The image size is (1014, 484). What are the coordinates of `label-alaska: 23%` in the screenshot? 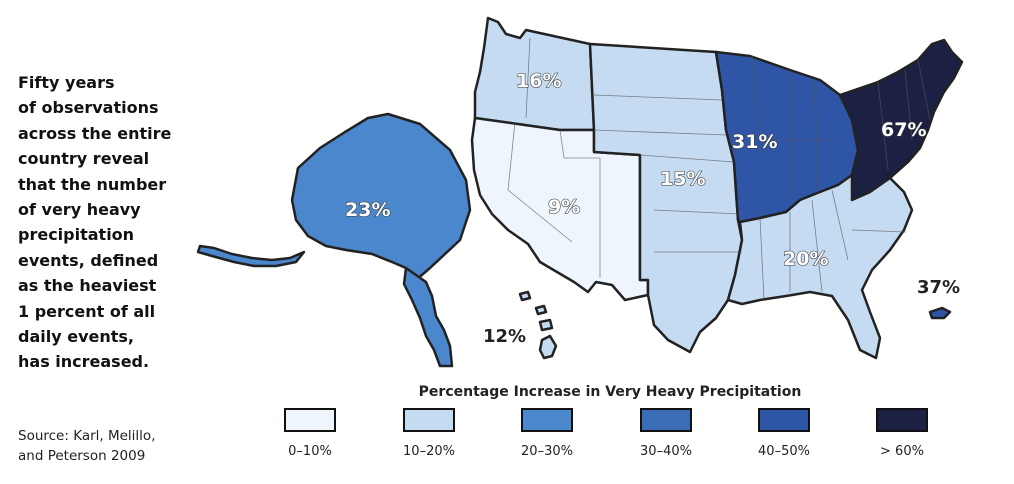 It's located at (367, 210).